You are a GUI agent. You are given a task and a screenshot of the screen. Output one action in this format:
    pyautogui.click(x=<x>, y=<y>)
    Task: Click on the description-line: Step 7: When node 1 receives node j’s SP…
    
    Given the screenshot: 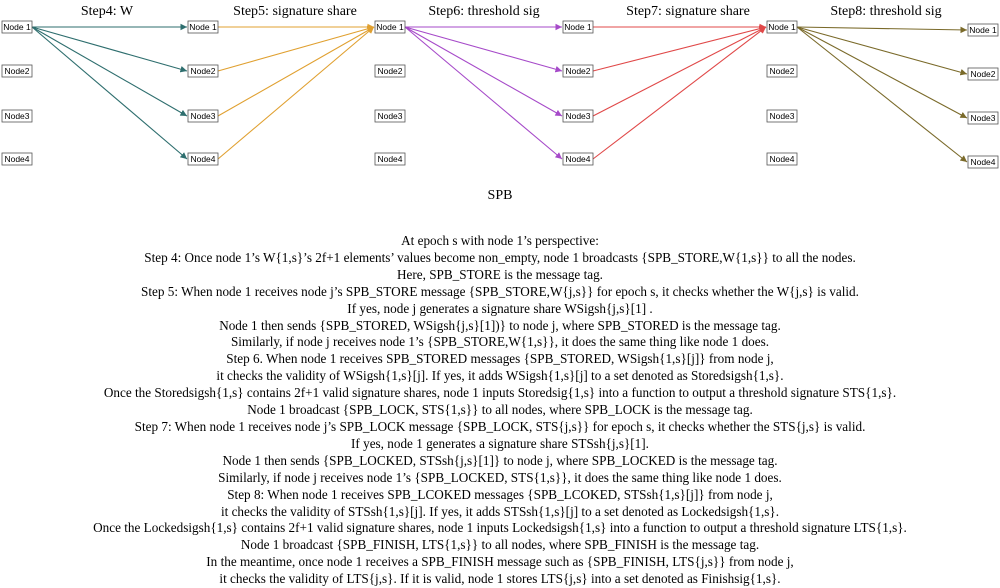 What is the action you would take?
    pyautogui.click(x=500, y=426)
    